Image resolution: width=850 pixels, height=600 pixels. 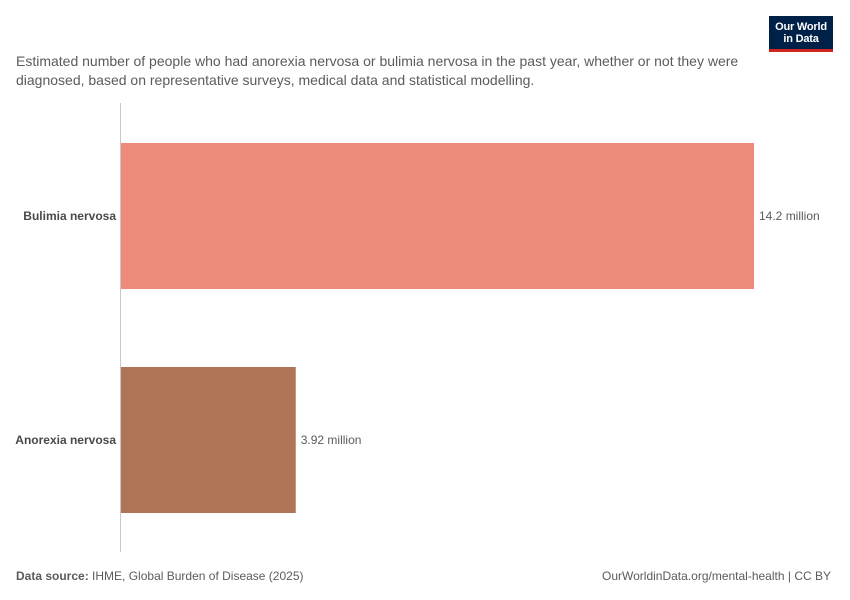 I want to click on data-source-text: IHME, Global Burden of Disease (2025), so click(x=198, y=576).